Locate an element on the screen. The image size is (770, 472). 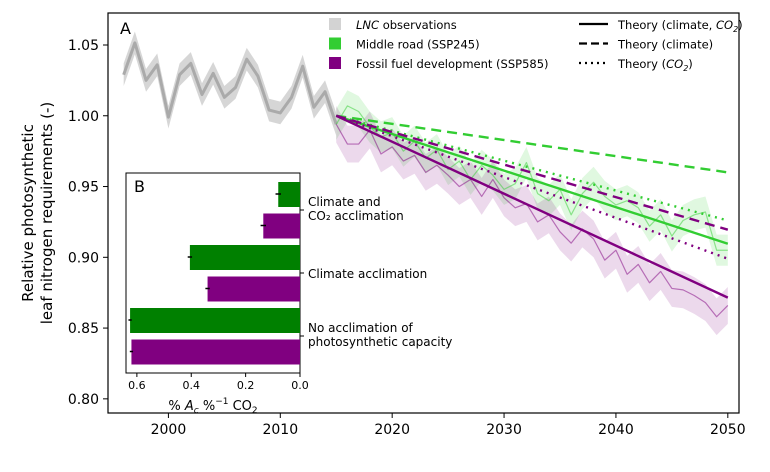
legend-label: Theory (CO2) is located at coordinates (655, 65).